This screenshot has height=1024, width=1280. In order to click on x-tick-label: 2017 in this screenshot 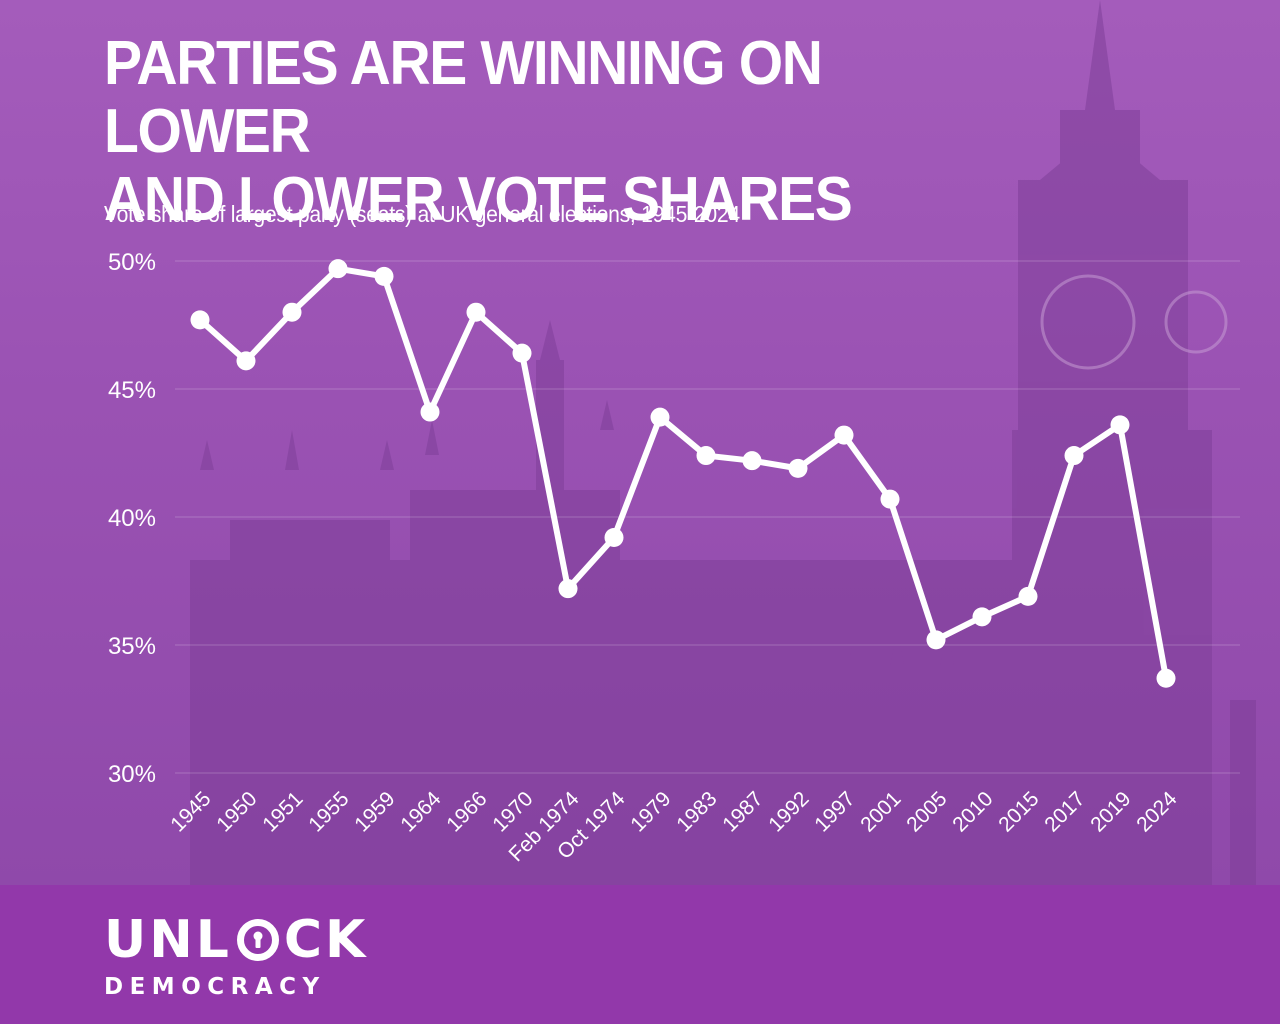, I will do `click(1064, 811)`.